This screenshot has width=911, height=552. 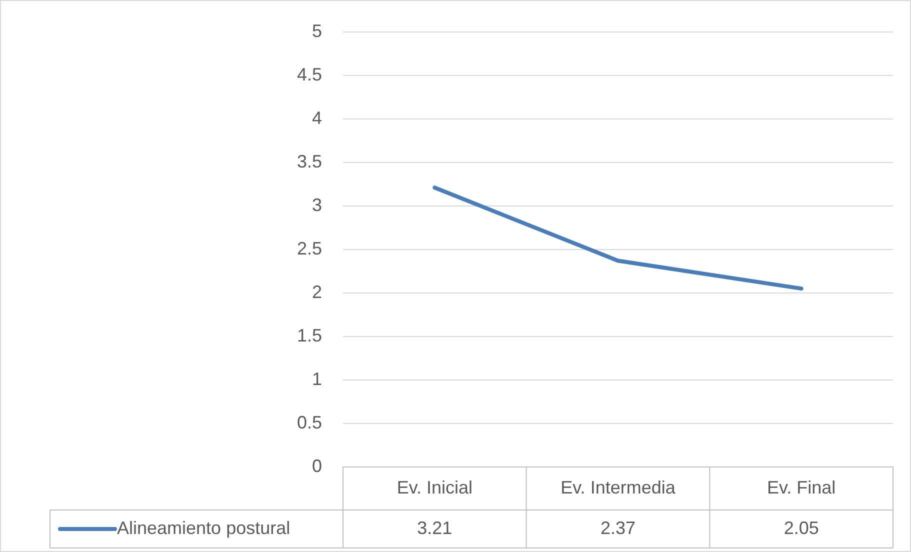 What do you see at coordinates (317, 292) in the screenshot?
I see `y-tick-label: 2` at bounding box center [317, 292].